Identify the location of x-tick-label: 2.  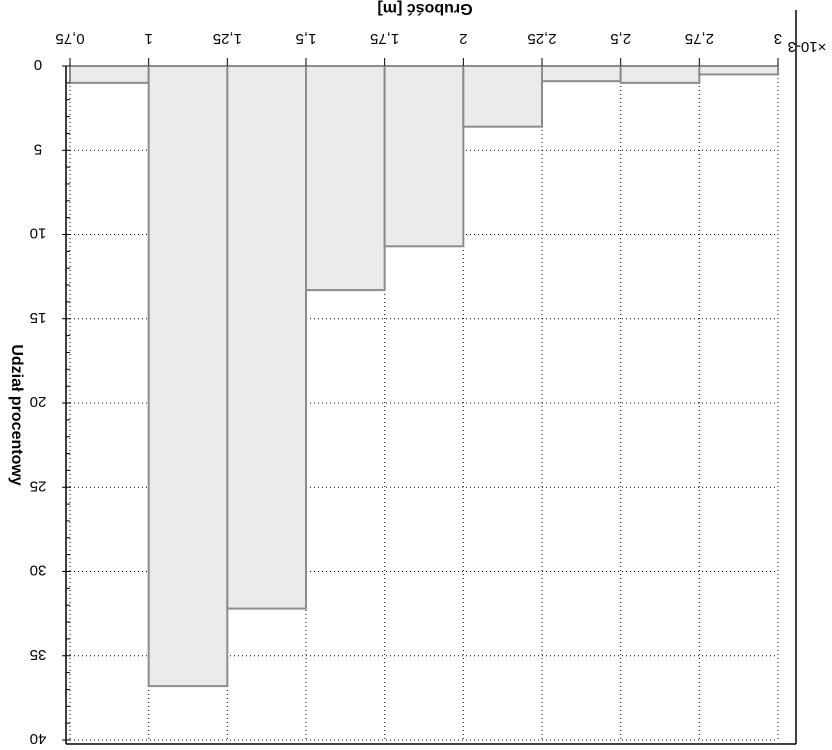
(463, 38).